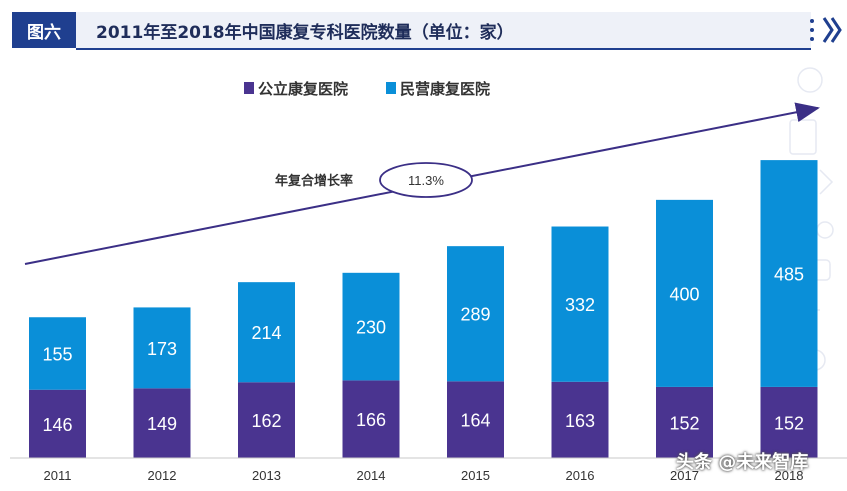 This screenshot has width=847, height=491. Describe the element at coordinates (445, 89) in the screenshot. I see `legend-label-private: 民营康复医院` at that location.